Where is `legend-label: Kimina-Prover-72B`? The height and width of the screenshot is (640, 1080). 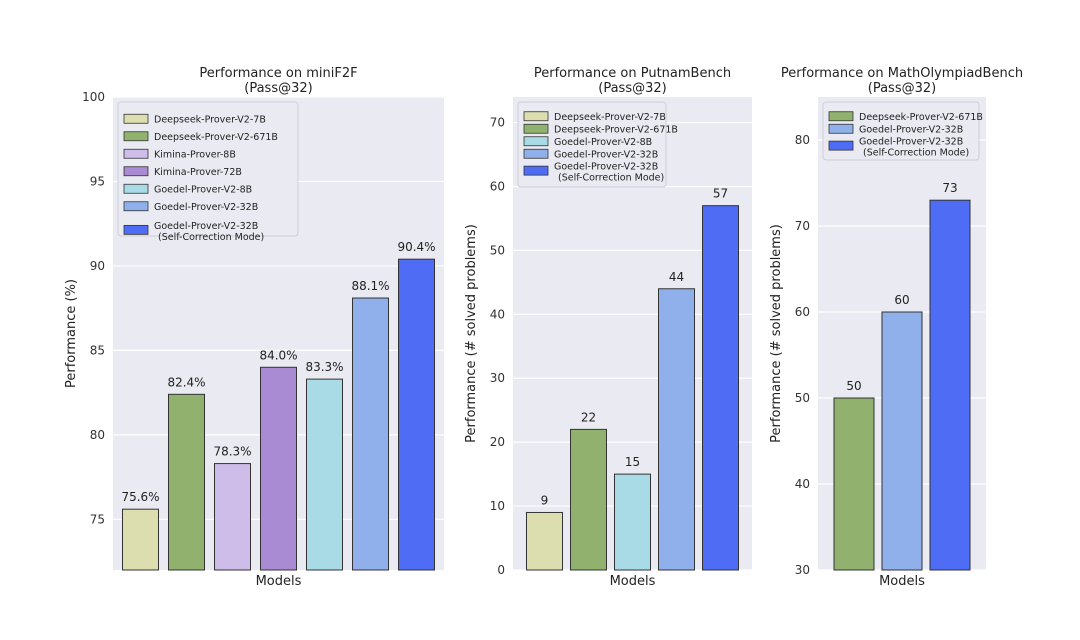
legend-label: Kimina-Prover-72B is located at coordinates (198, 172).